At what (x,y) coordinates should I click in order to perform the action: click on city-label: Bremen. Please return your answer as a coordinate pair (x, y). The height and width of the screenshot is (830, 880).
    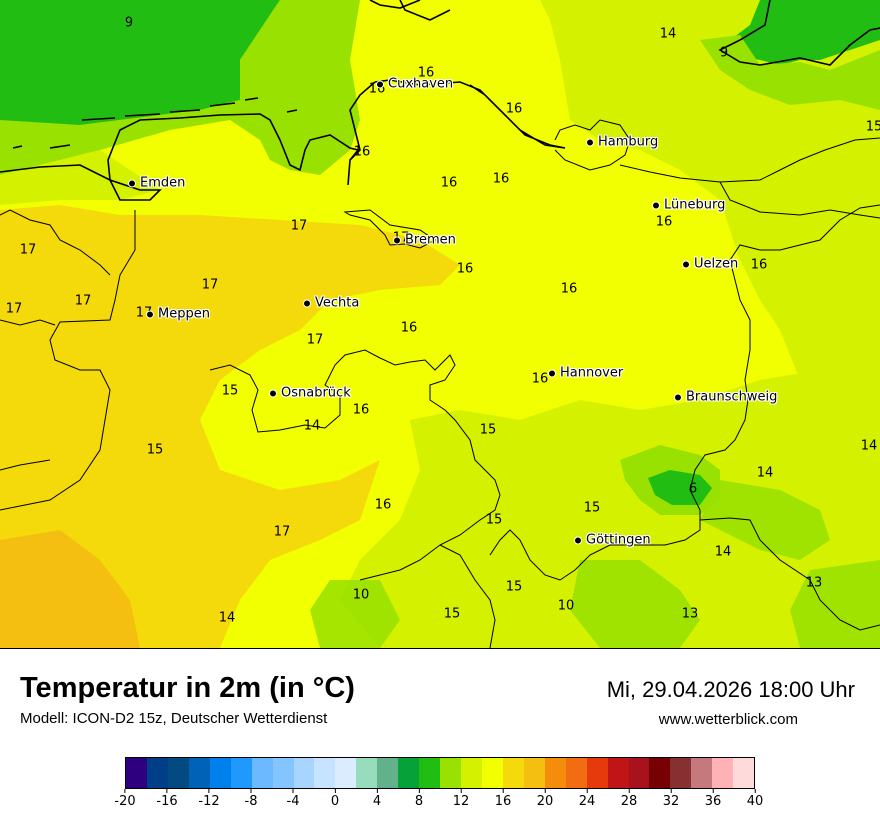
    Looking at the image, I should click on (430, 240).